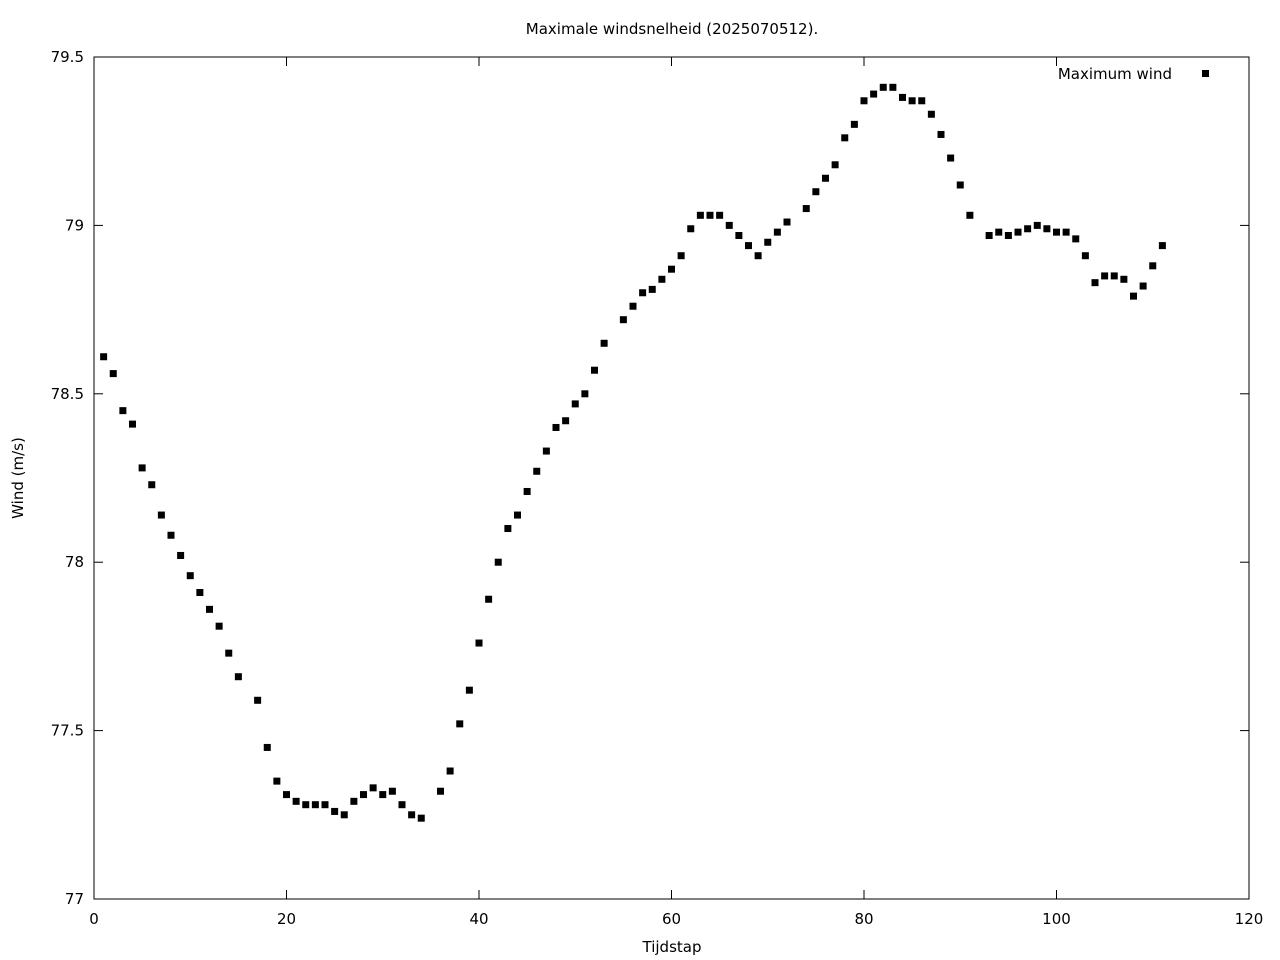  Describe the element at coordinates (74, 899) in the screenshot. I see `y-tick-label: 77` at that location.